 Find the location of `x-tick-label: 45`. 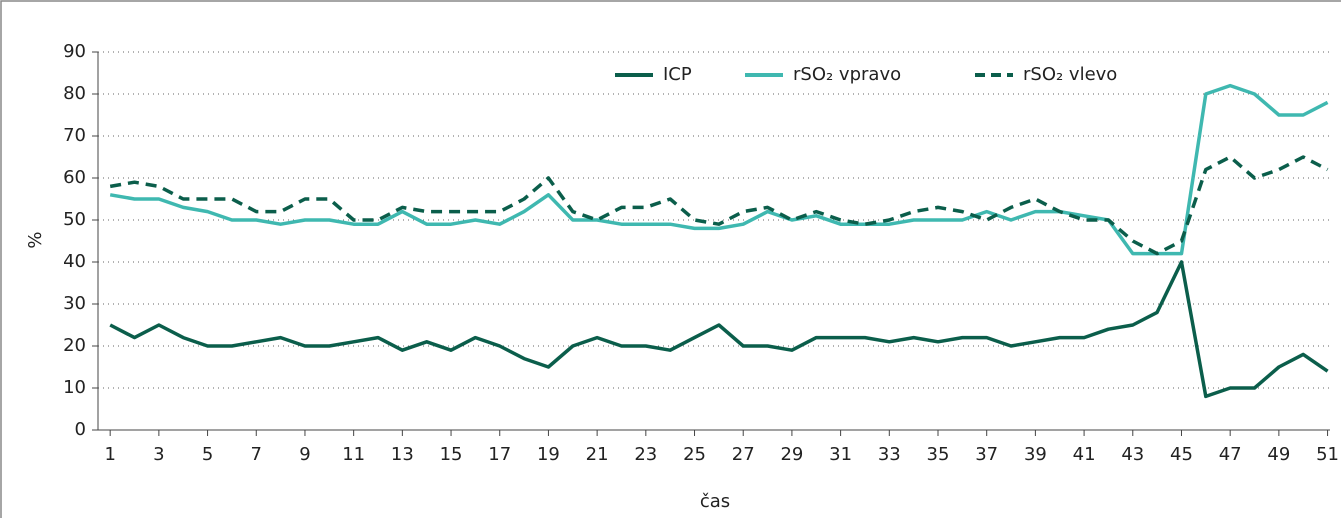

x-tick-label: 45 is located at coordinates (1181, 454).